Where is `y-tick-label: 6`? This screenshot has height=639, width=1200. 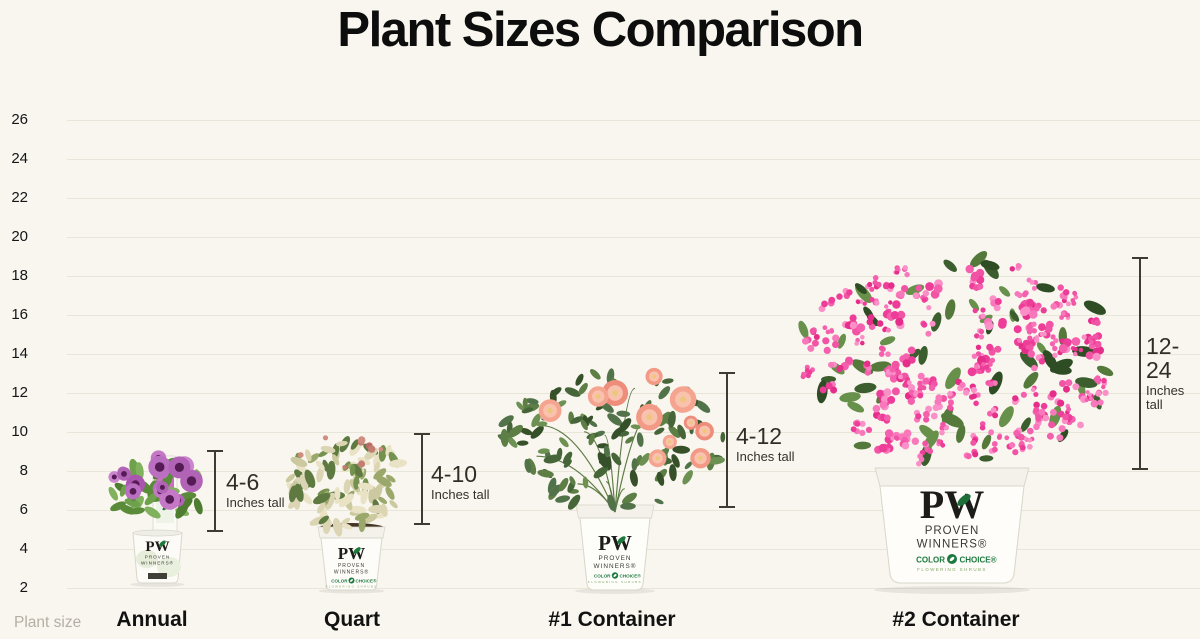
y-tick-label: 6 is located at coordinates (23, 510).